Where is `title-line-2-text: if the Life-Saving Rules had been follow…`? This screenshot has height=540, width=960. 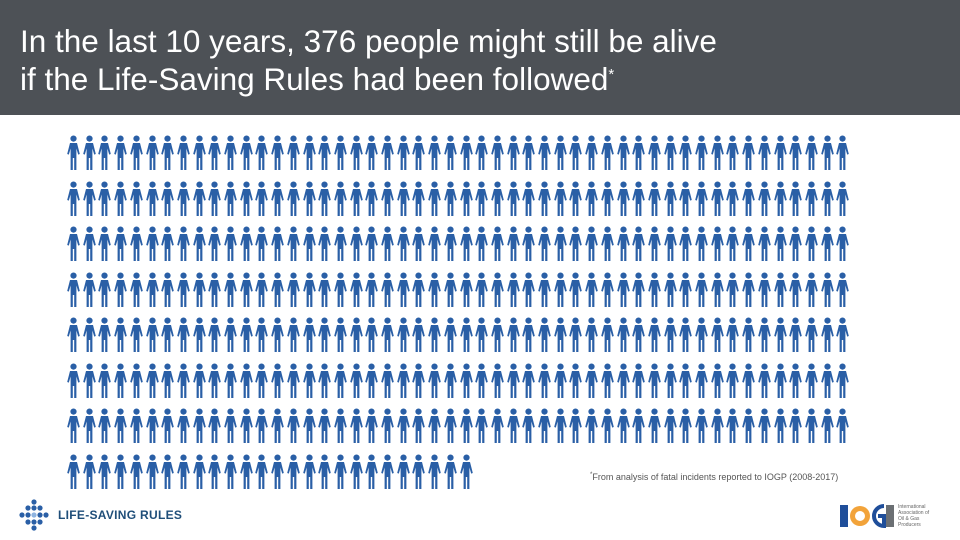 title-line-2-text: if the Life-Saving Rules had been follow… is located at coordinates (314, 79).